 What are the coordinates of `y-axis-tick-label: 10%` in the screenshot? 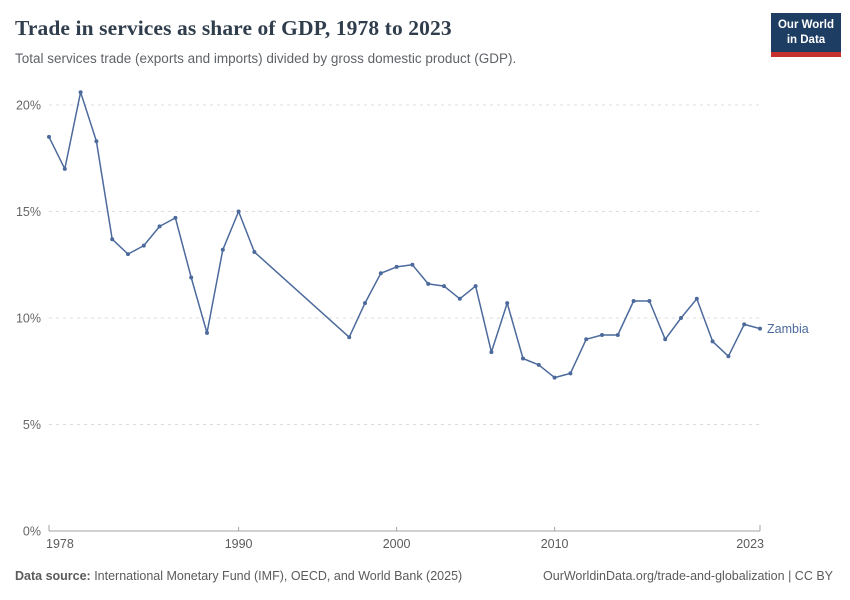 It's located at (28, 319).